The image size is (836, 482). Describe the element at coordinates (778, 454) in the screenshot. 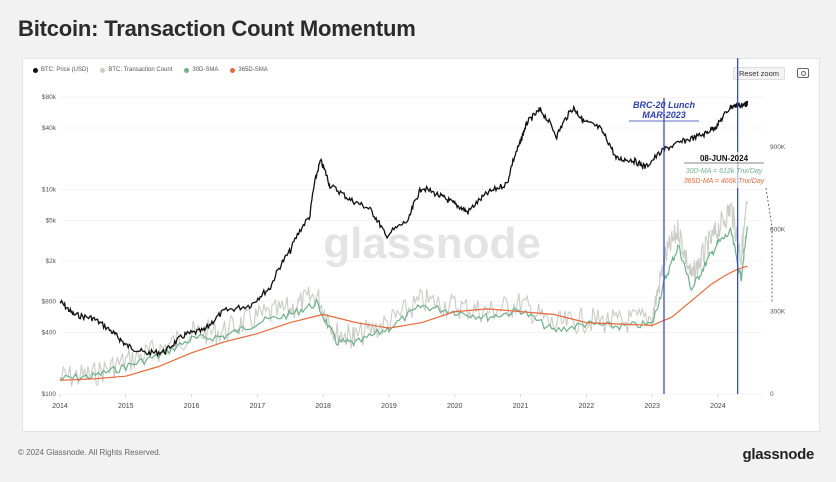

I see `glassnode-logo: glassnode` at that location.